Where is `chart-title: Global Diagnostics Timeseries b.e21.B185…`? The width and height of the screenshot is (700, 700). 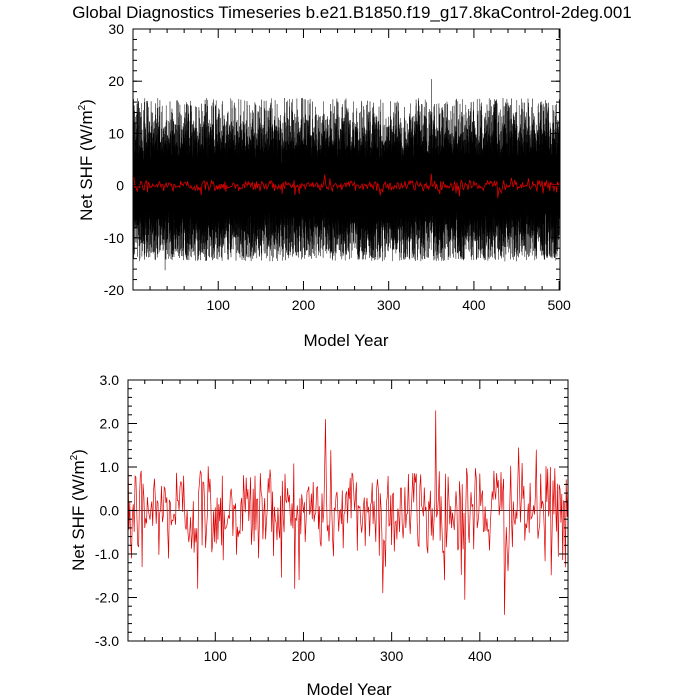 chart-title: Global Diagnostics Timeseries b.e21.B185… is located at coordinates (351, 12).